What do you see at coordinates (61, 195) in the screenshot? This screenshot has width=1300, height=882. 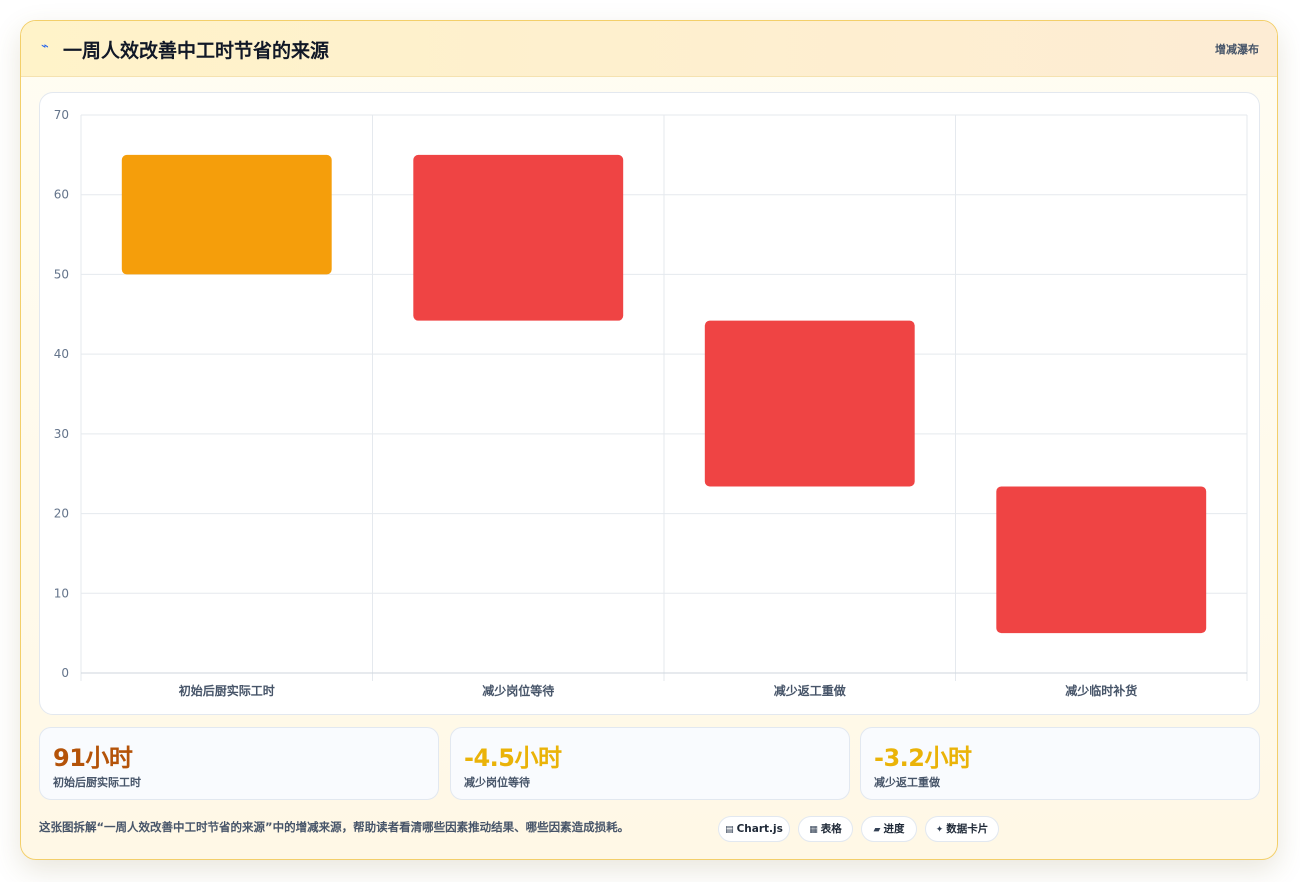 I see `y-tick-label: 60` at bounding box center [61, 195].